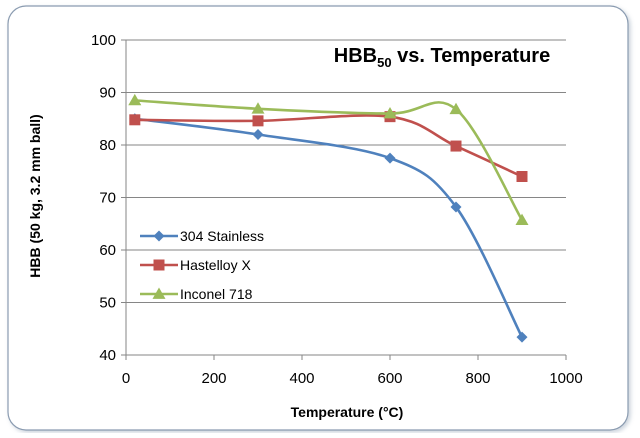 This screenshot has height=438, width=640. I want to click on x-tick-label: 600, so click(389, 378).